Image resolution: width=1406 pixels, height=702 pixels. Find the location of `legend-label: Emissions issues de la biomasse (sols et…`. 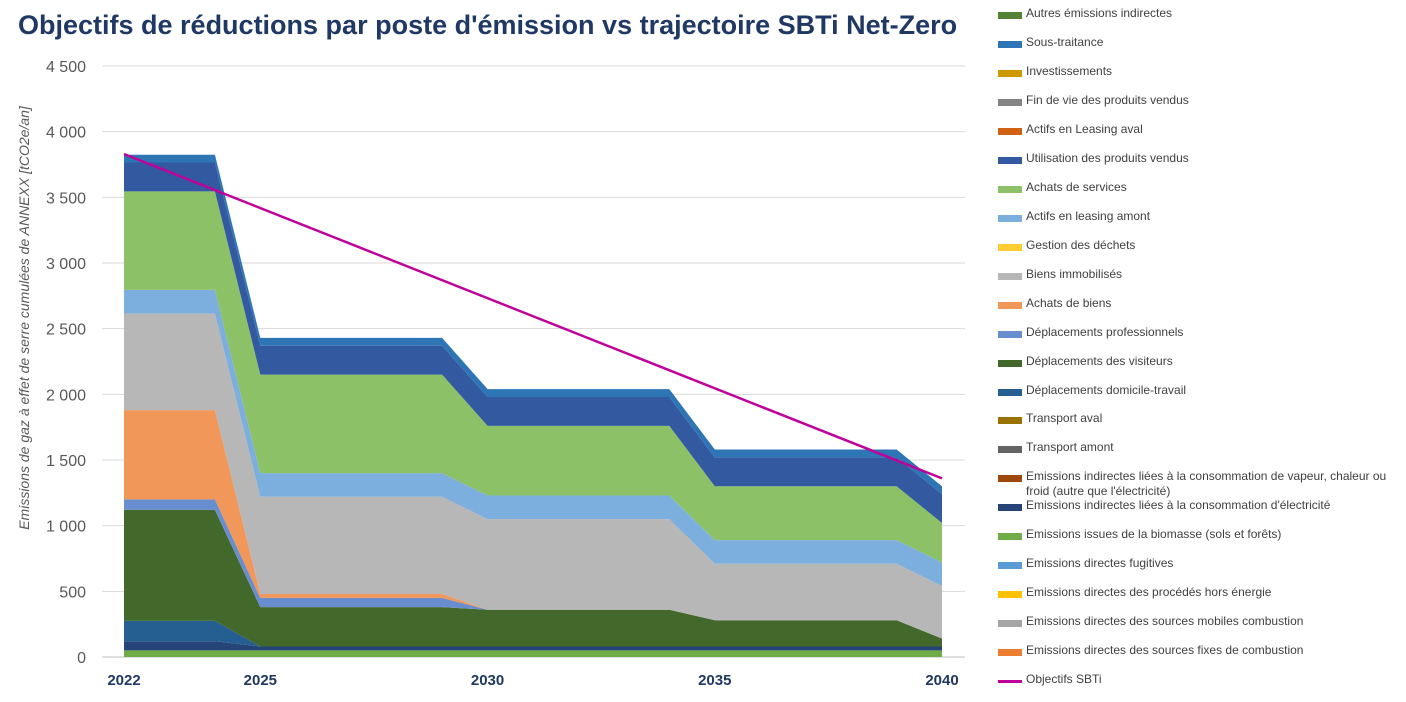

legend-label: Emissions issues de la biomasse (sols et… is located at coordinates (1154, 534).